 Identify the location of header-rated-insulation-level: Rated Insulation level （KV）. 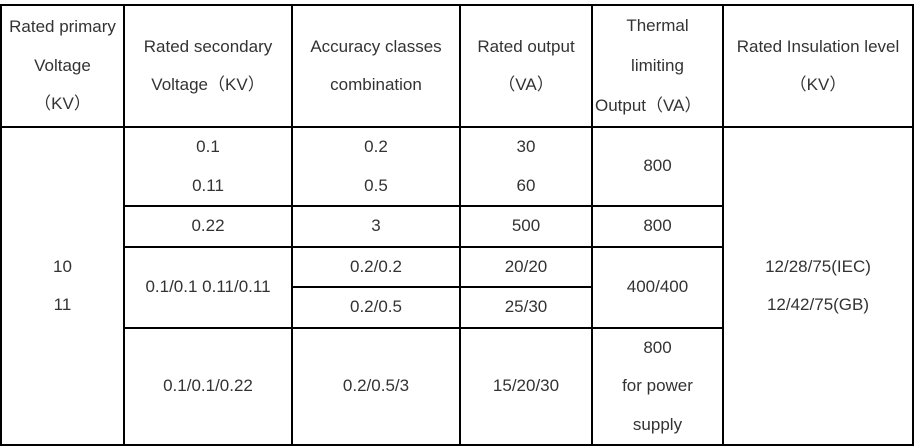
(818, 66).